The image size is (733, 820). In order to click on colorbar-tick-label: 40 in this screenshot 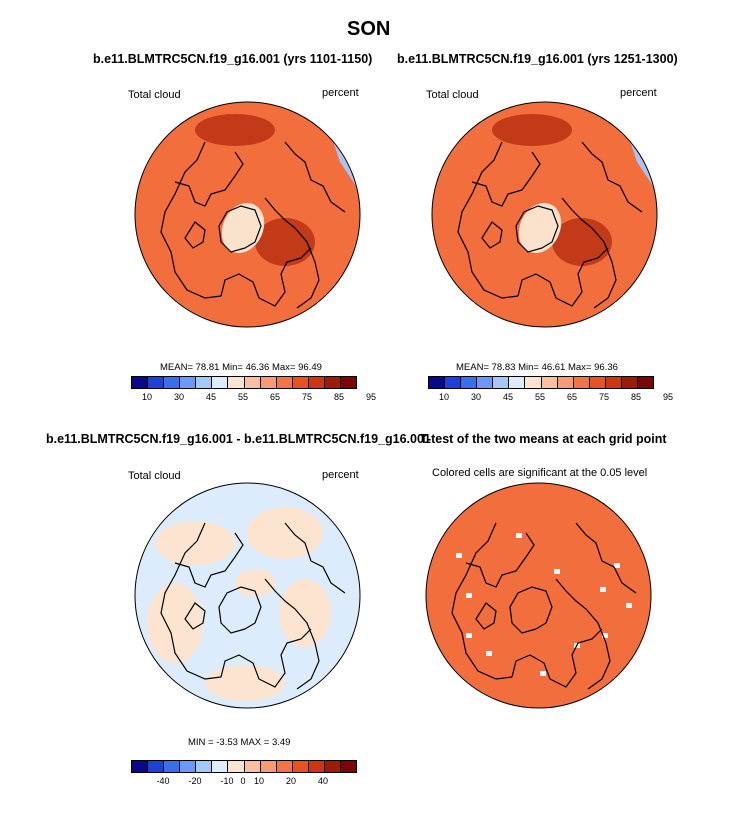, I will do `click(322, 781)`.